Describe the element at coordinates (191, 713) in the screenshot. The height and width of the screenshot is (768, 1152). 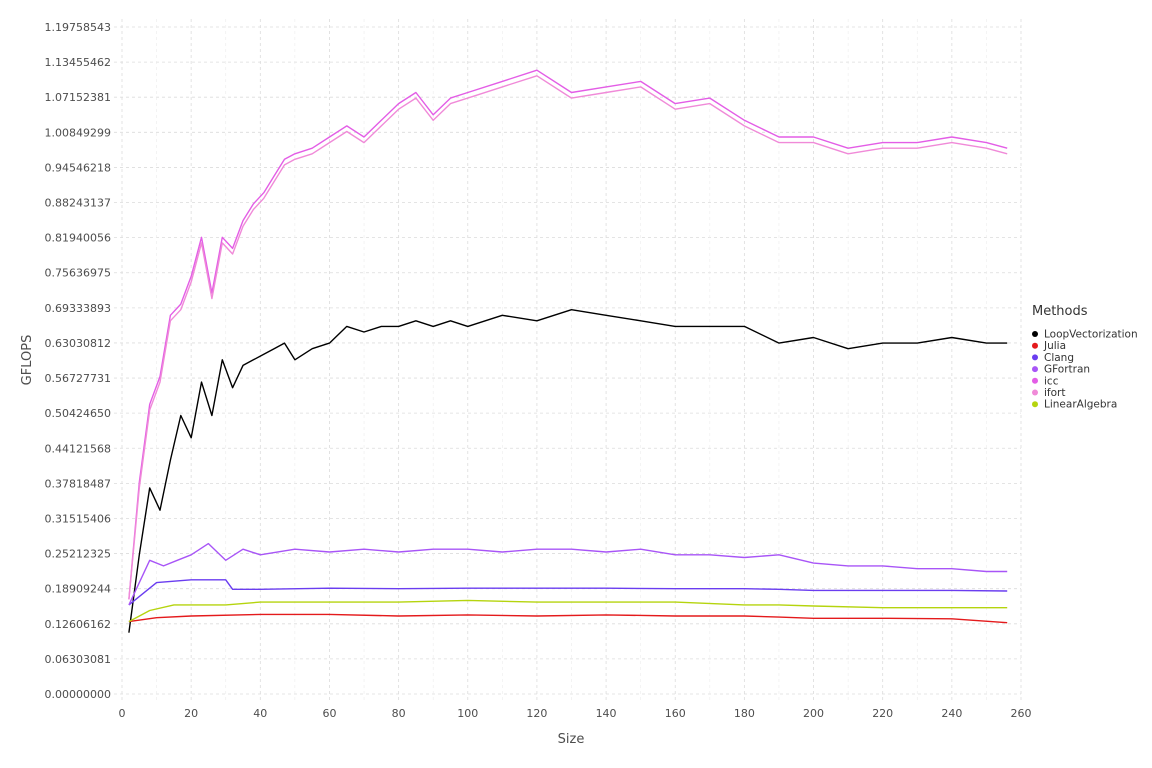
I see `x-tick-label: 20` at that location.